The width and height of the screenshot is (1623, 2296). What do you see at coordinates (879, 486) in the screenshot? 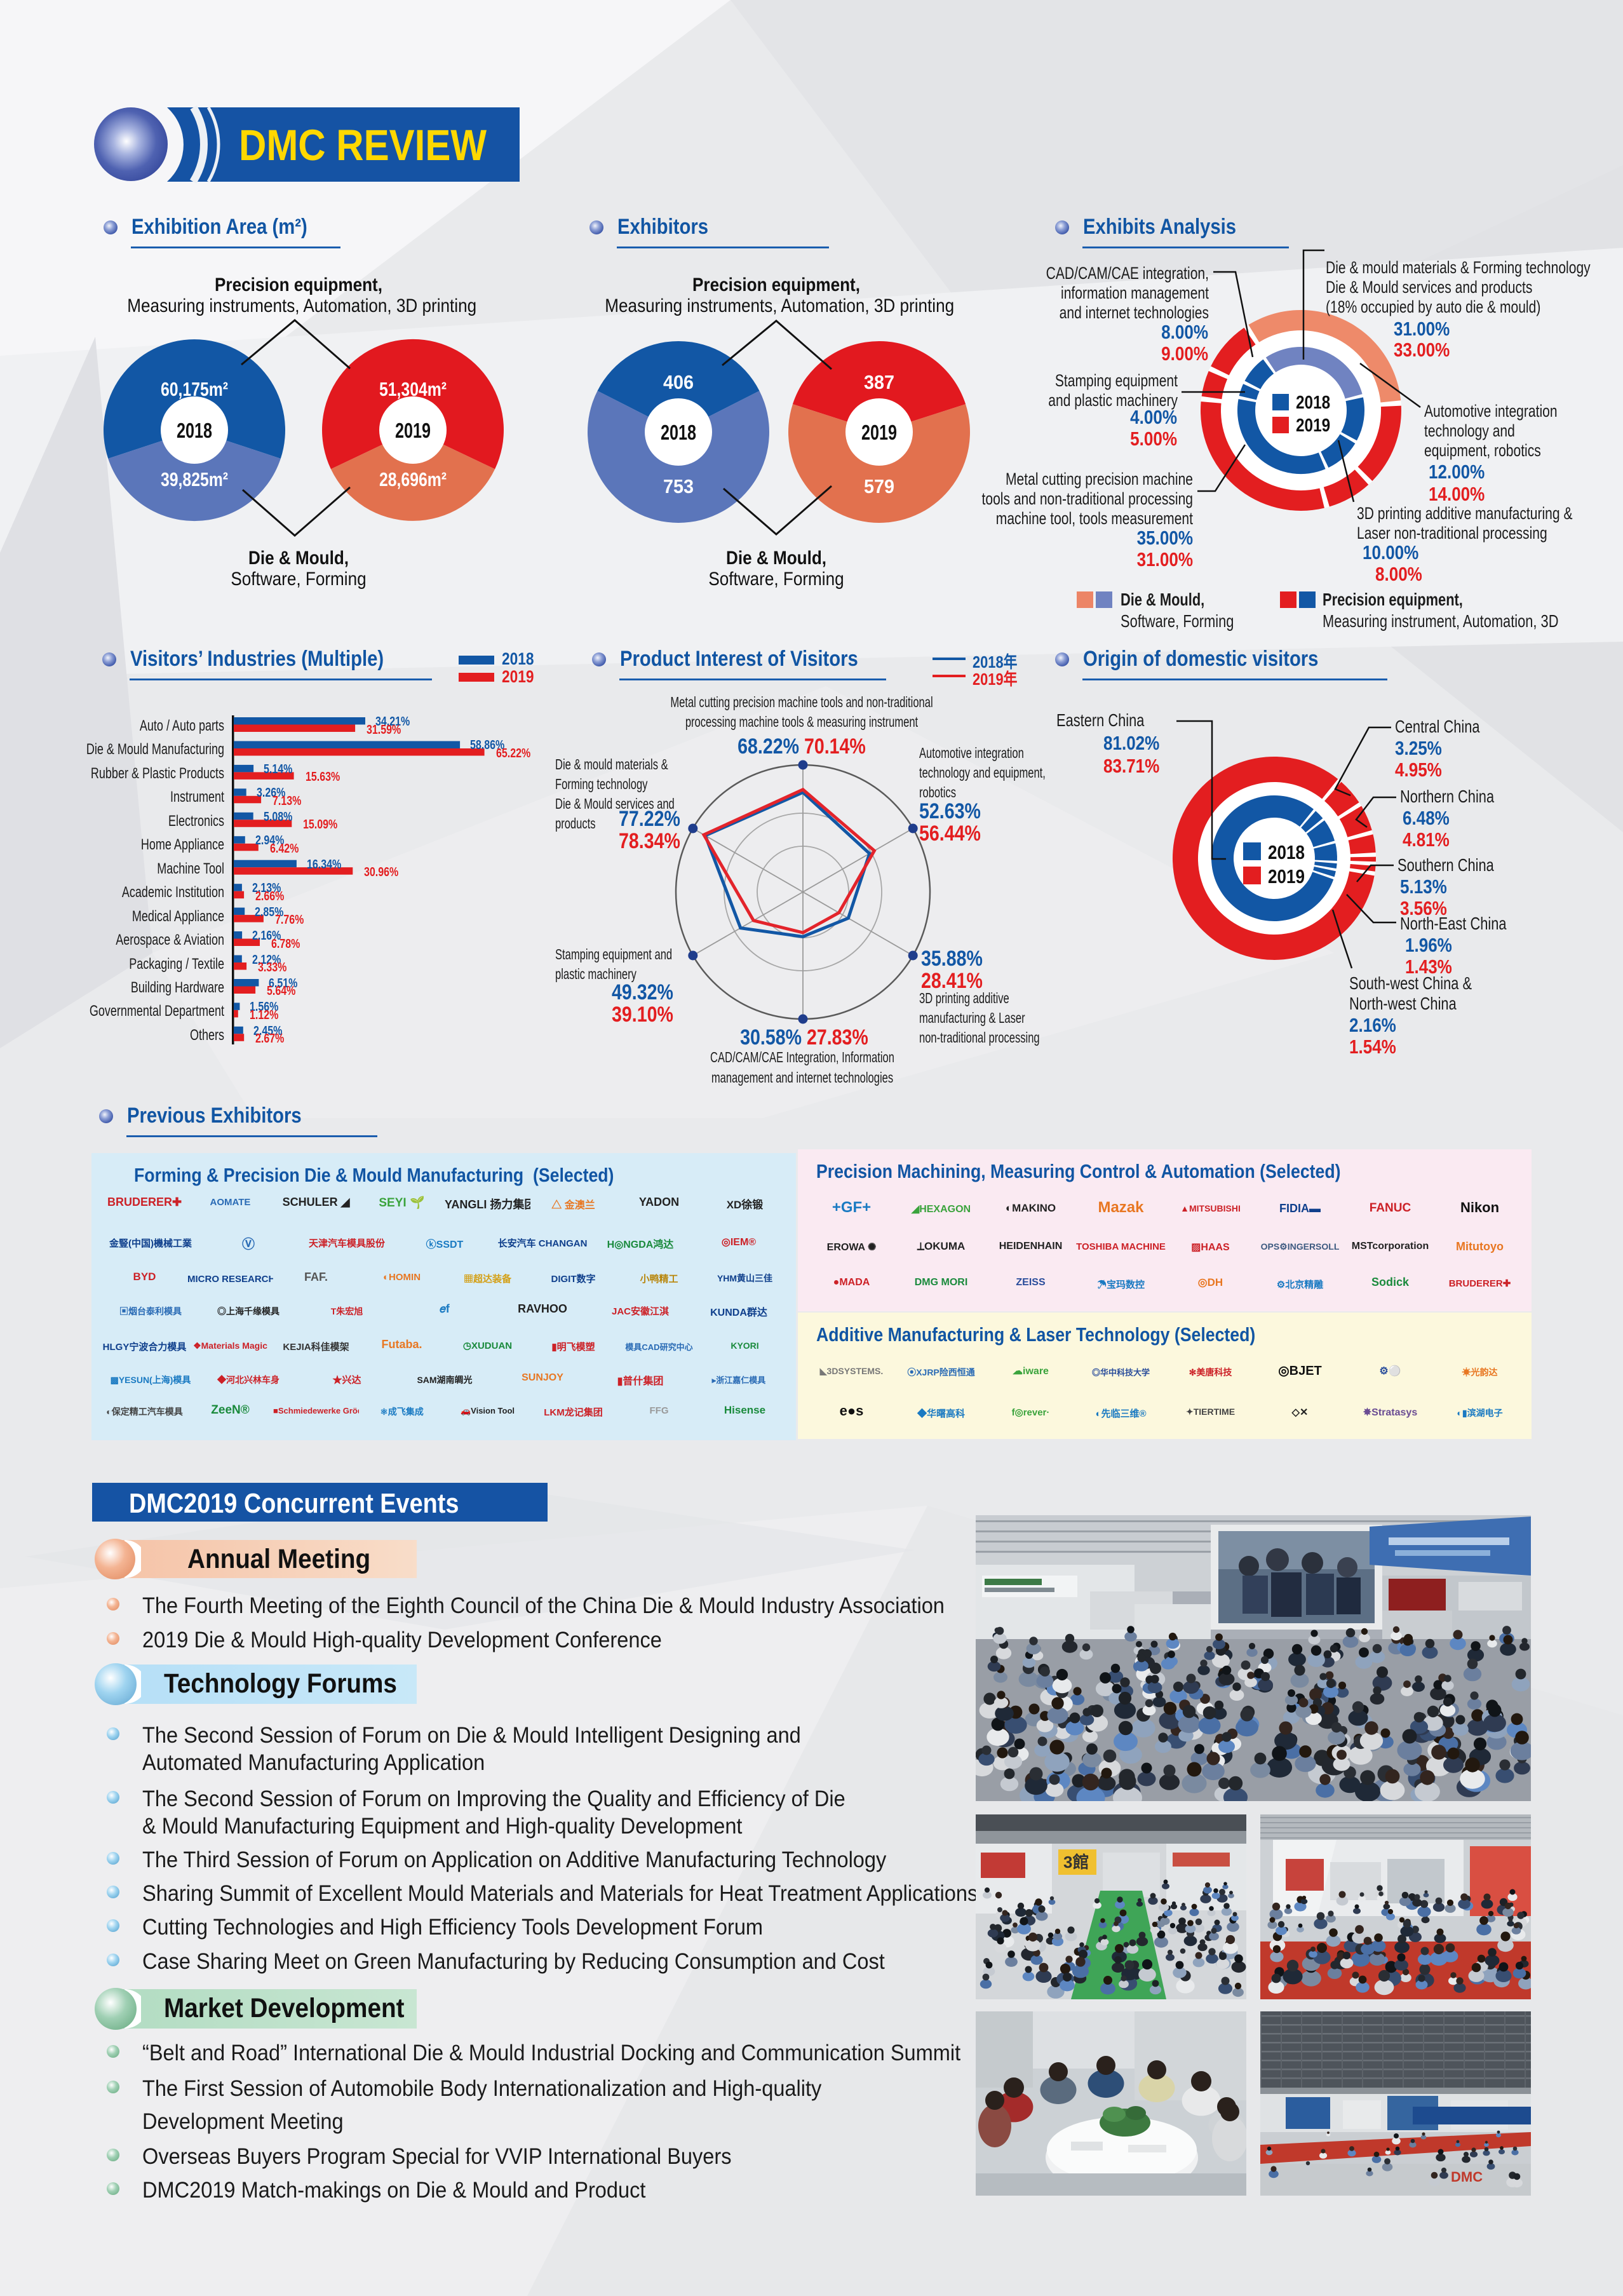
I see `svg-text: 579` at bounding box center [879, 486].